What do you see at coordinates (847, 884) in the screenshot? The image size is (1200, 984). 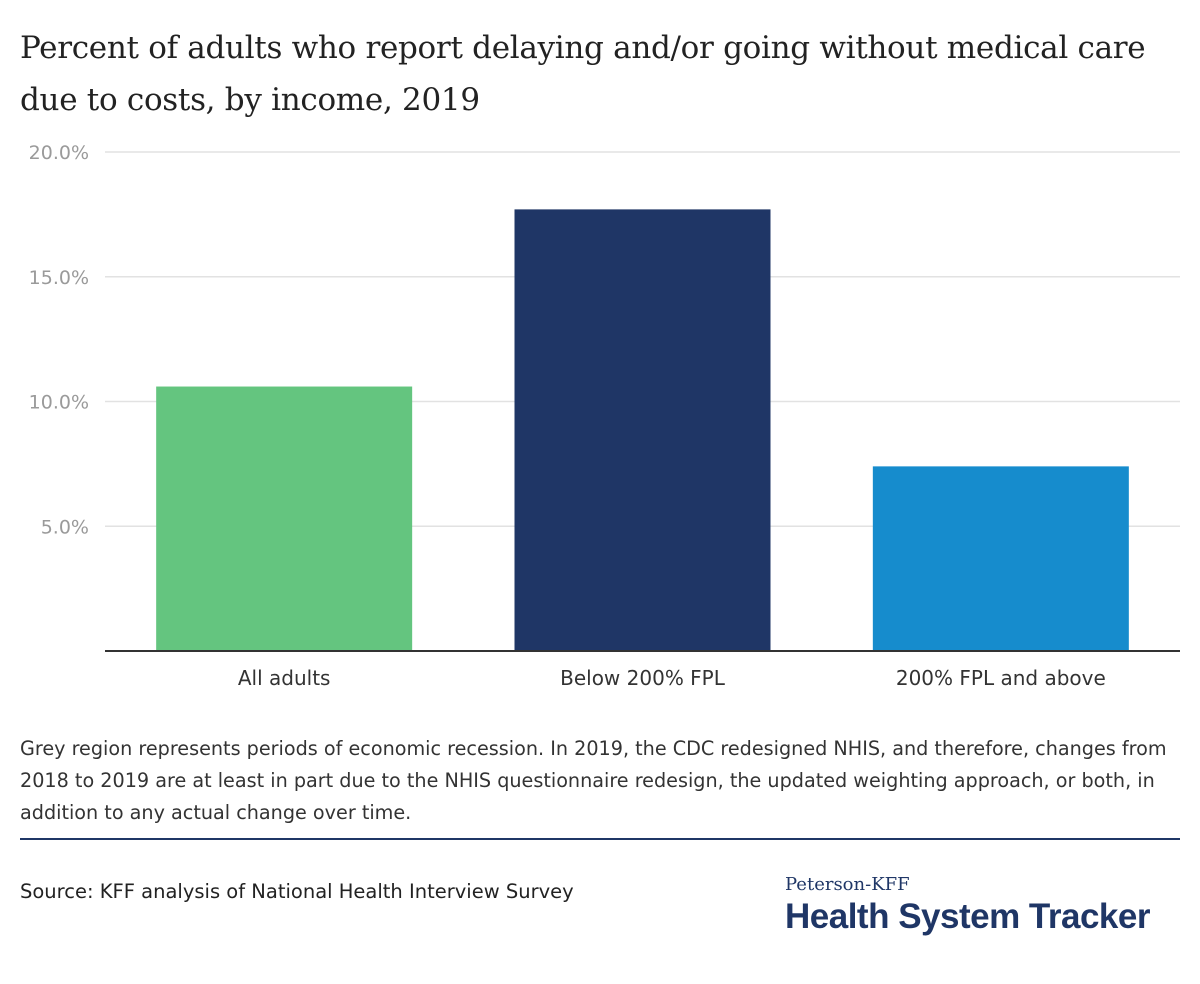 I see `logo-top-text: Peterson-KFF` at bounding box center [847, 884].